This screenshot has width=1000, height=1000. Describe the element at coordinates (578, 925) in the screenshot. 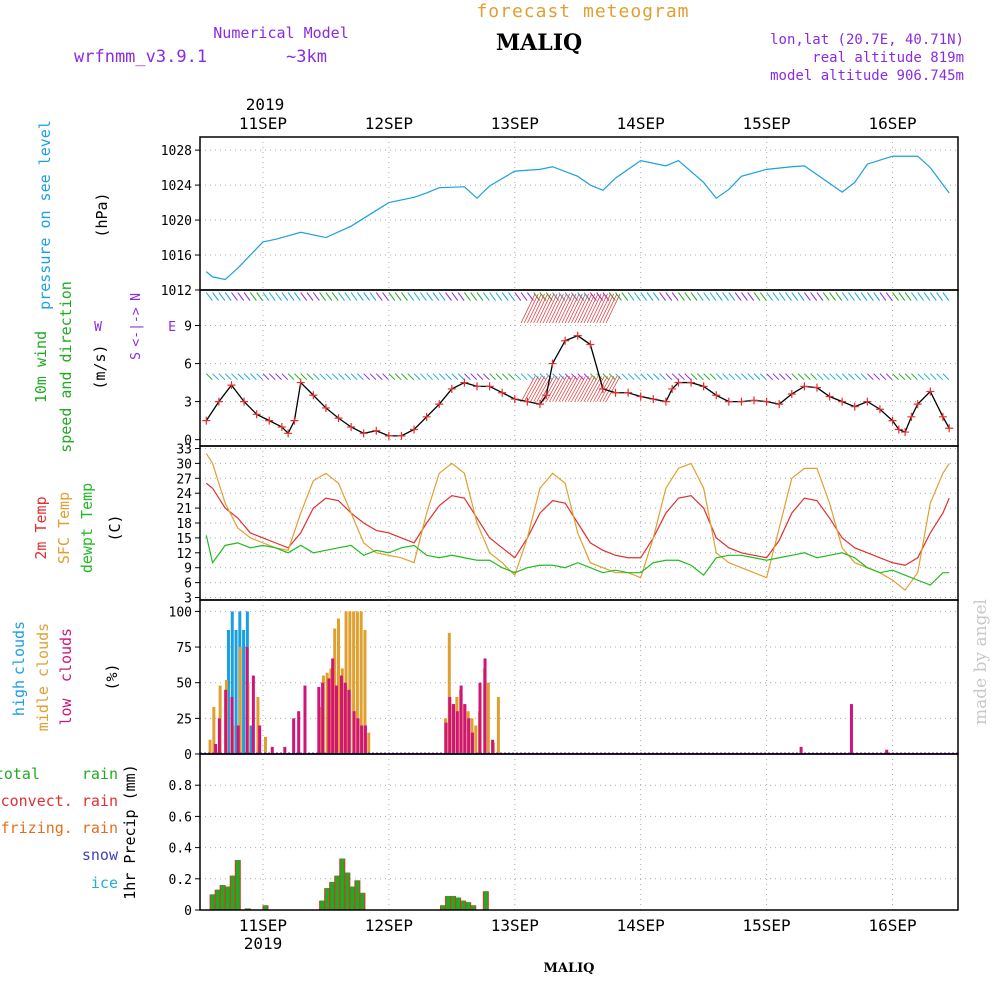

I see `bottom-day-labels: 11SEP 12SEP 13SEP 14SEP 15SEP 16SEP` at that location.